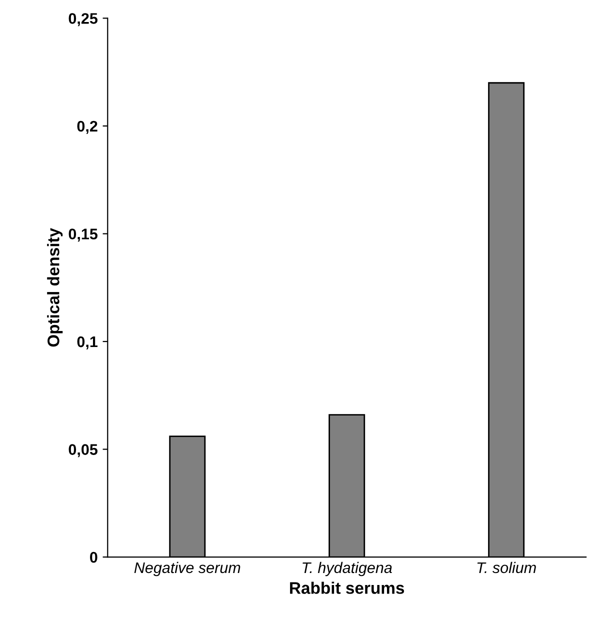 The image size is (598, 628). What do you see at coordinates (83, 19) in the screenshot?
I see `y-tick-label: 0,25` at bounding box center [83, 19].